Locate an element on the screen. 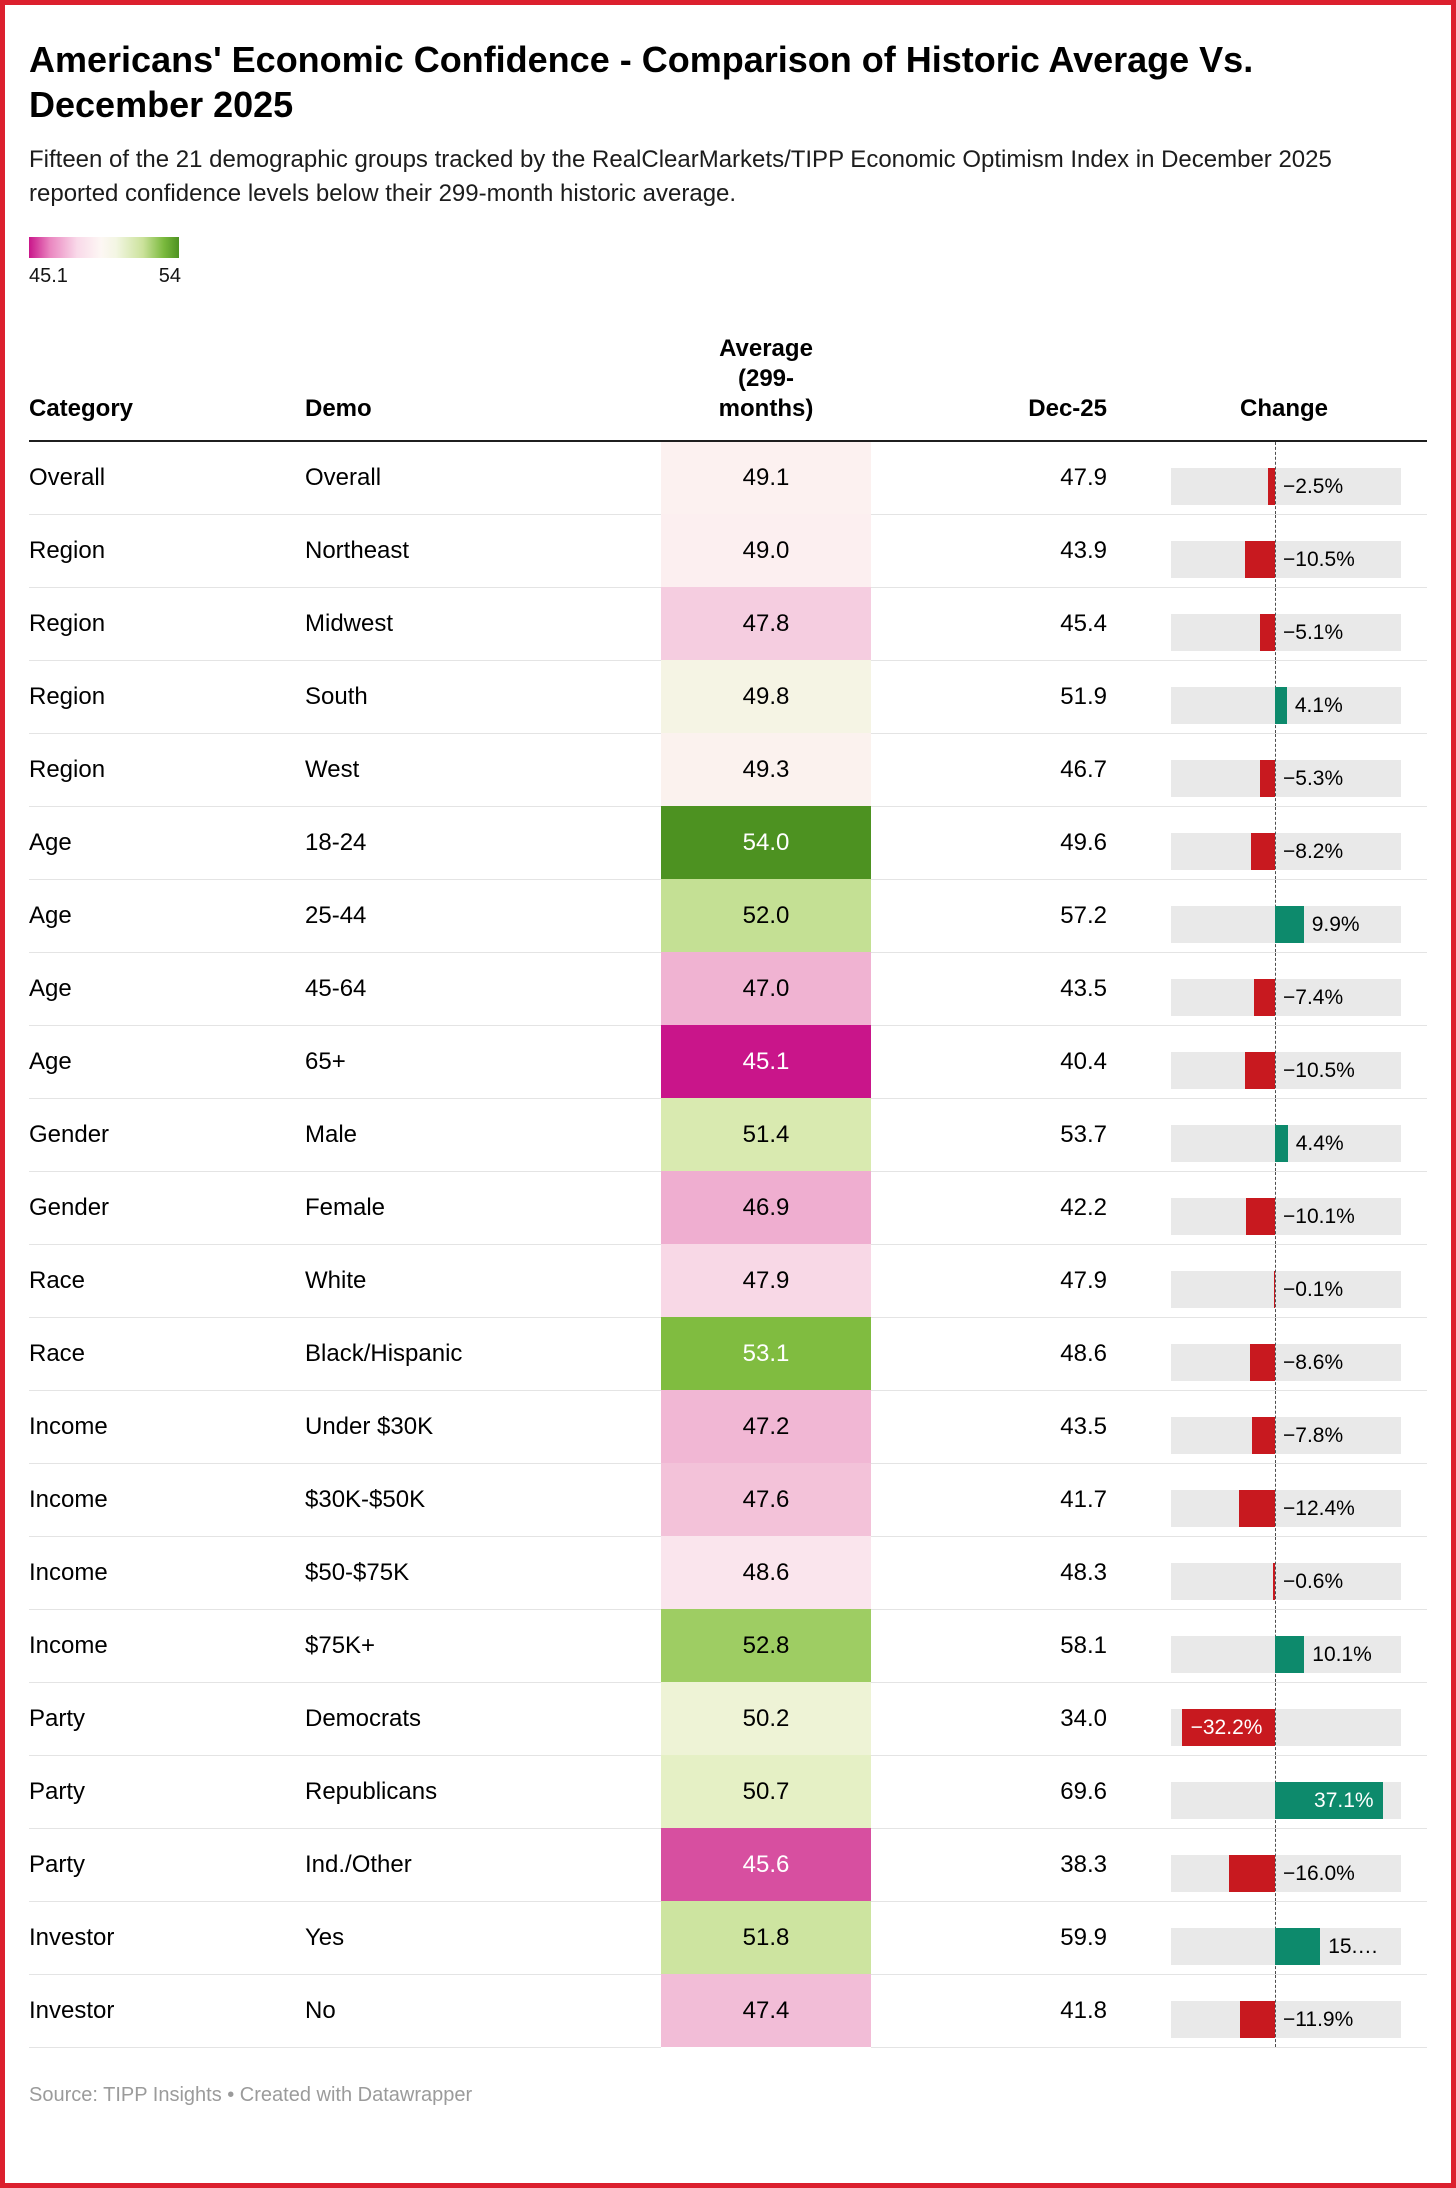 Image resolution: width=1456 pixels, height=2188 pixels. cell-dec25: 41.7 is located at coordinates (996, 1500).